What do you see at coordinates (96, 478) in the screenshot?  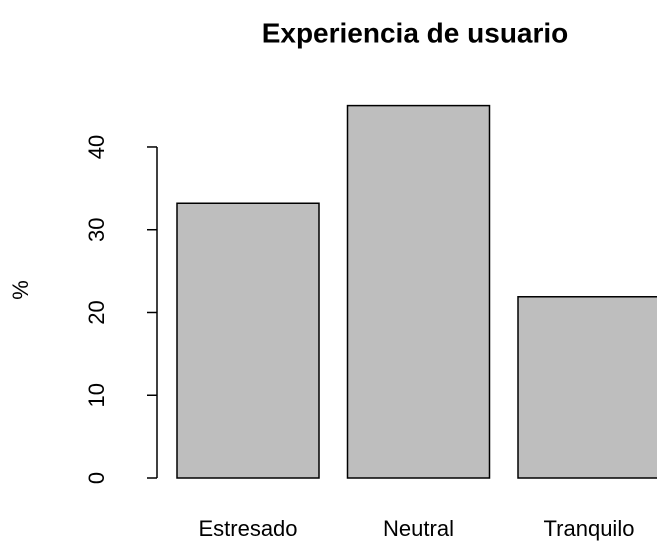 I see `y-tick-label: 0` at bounding box center [96, 478].